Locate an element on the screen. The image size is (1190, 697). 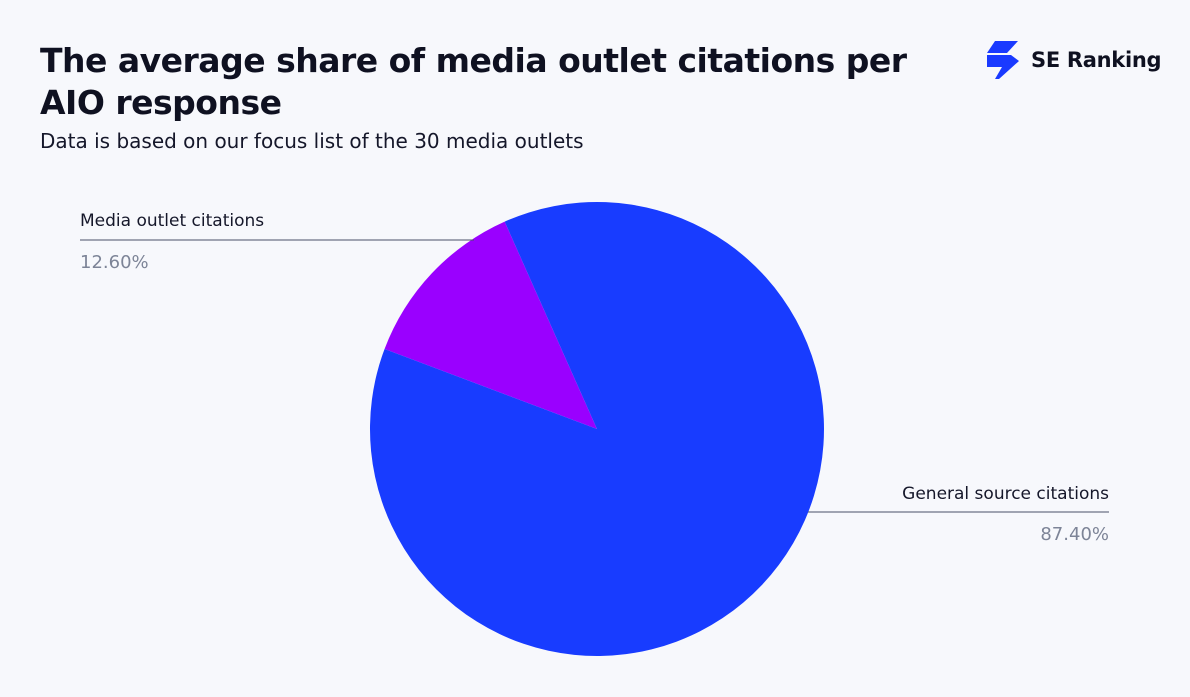
brand-logo: SE Ranking is located at coordinates (1073, 60).